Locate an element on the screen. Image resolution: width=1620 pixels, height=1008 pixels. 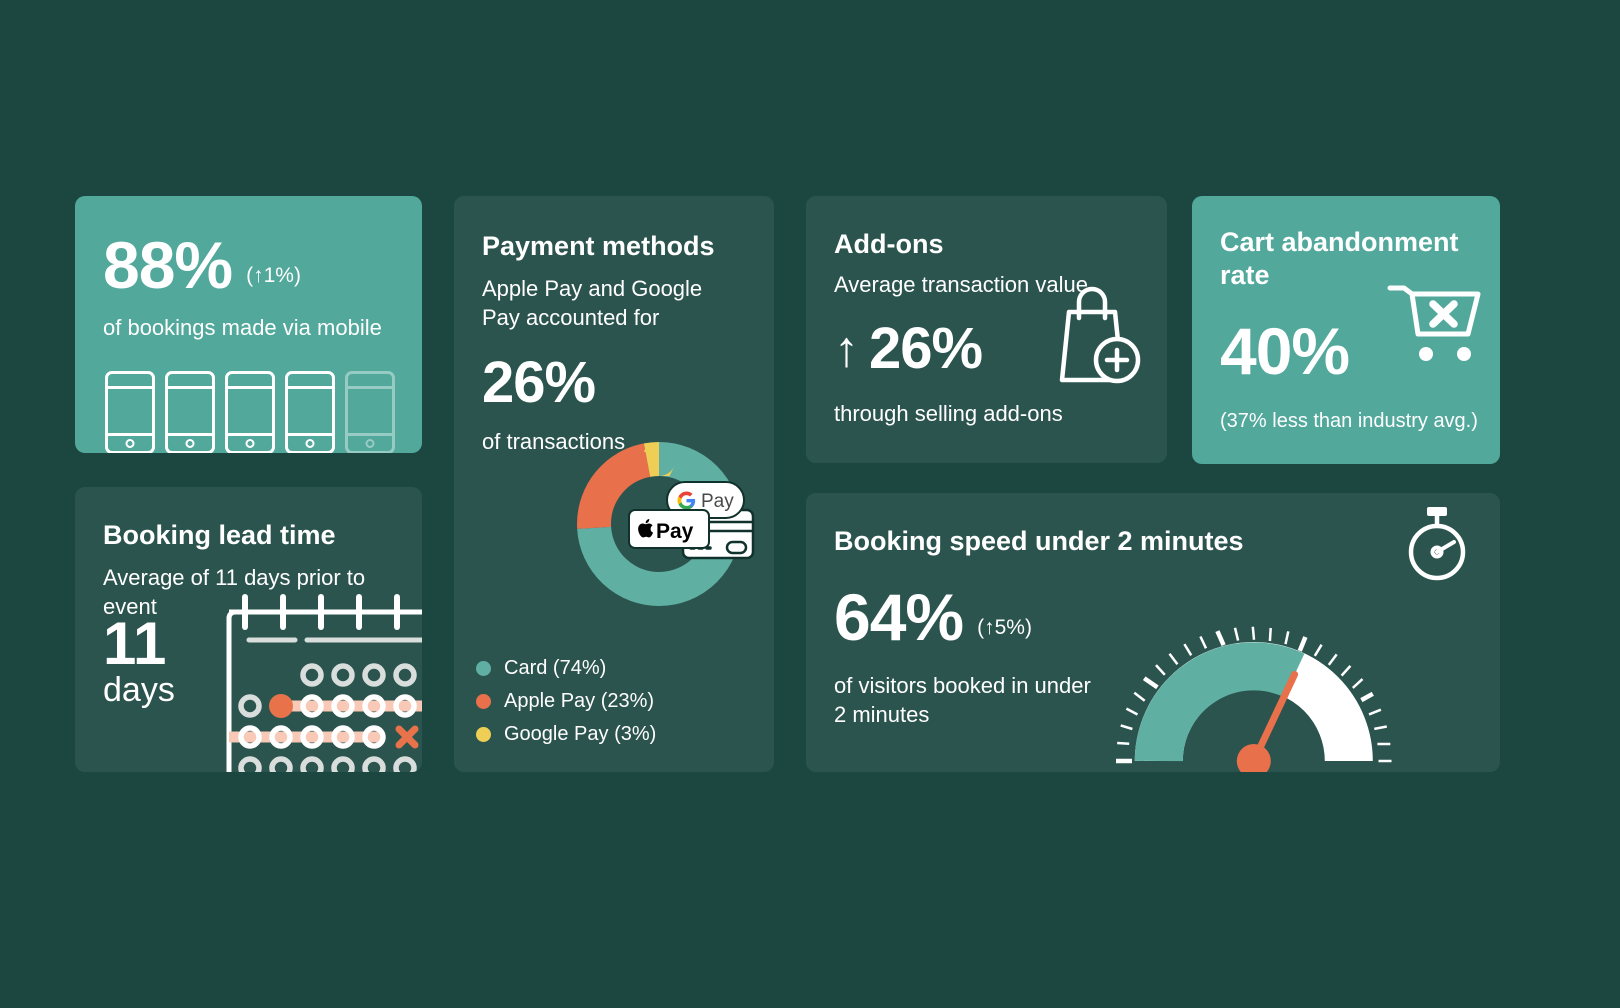
addons-caption: through selling add-ons is located at coordinates (948, 413).